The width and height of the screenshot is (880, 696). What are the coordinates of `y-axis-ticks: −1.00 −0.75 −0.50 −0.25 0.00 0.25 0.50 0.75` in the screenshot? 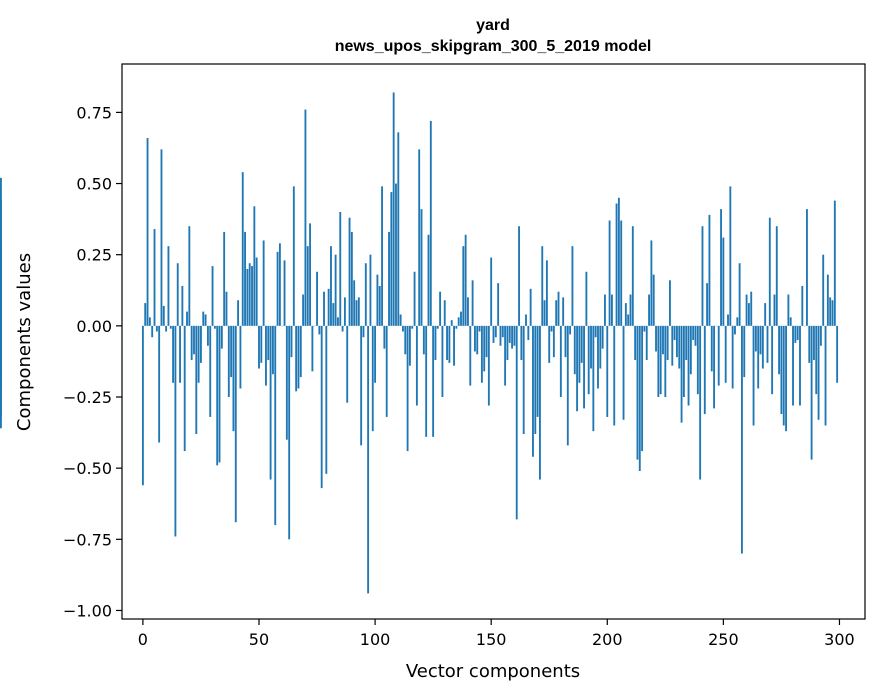 It's located at (92, 361).